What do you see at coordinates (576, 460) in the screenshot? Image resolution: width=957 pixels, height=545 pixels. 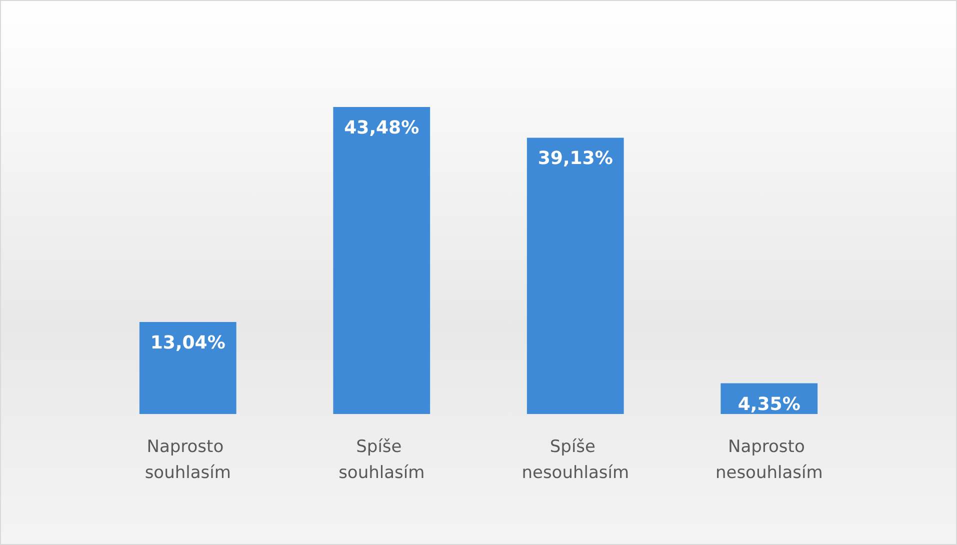 I see `x-tick-label: Spíše nesouhlasím` at bounding box center [576, 460].